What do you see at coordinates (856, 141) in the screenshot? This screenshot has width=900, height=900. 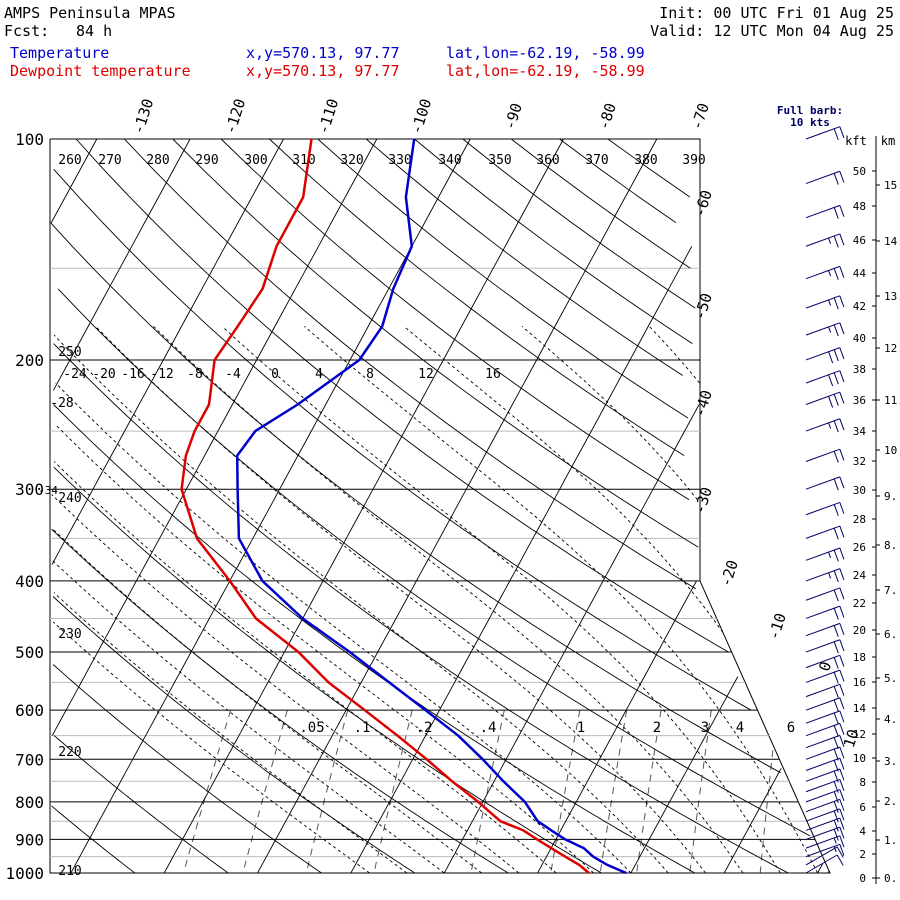 I see `kft-unit-label: kft` at bounding box center [856, 141].